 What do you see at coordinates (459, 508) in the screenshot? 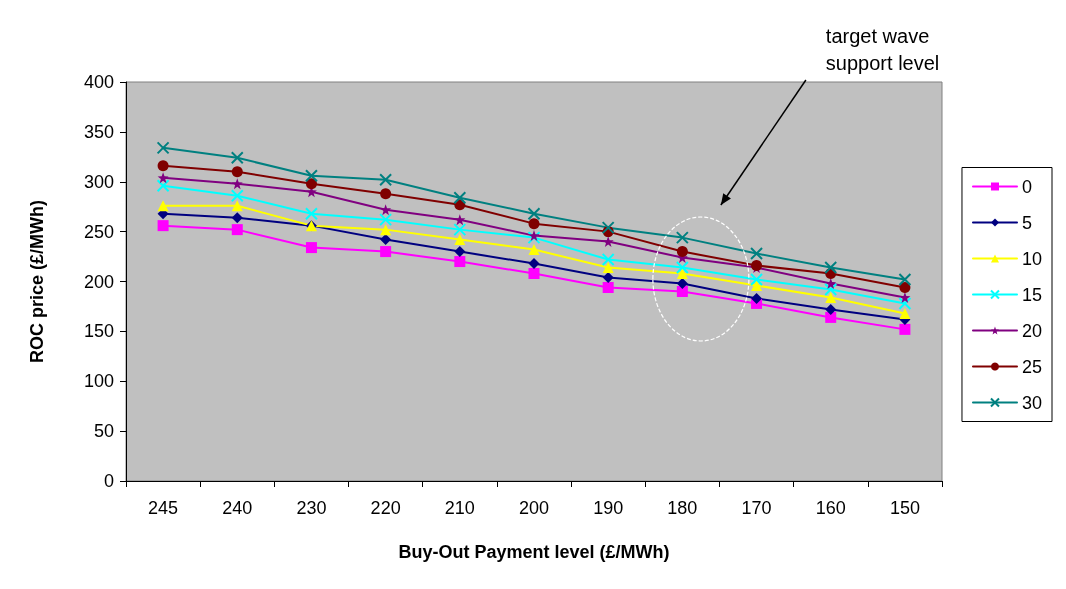
I see `x-tick-label: 210` at bounding box center [459, 508].